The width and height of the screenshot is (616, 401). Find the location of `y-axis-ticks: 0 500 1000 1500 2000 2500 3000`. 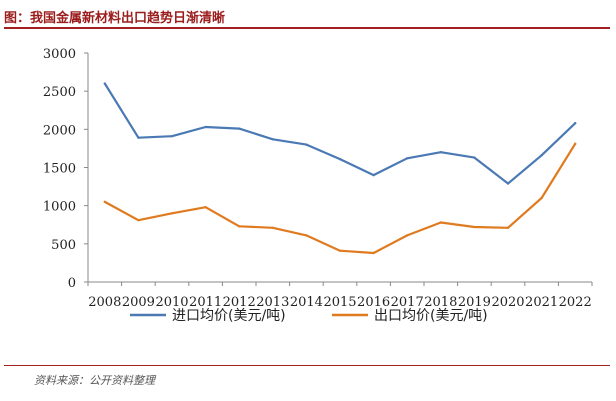

y-axis-ticks: 0 500 1000 1500 2000 2500 3000 is located at coordinates (65, 169).